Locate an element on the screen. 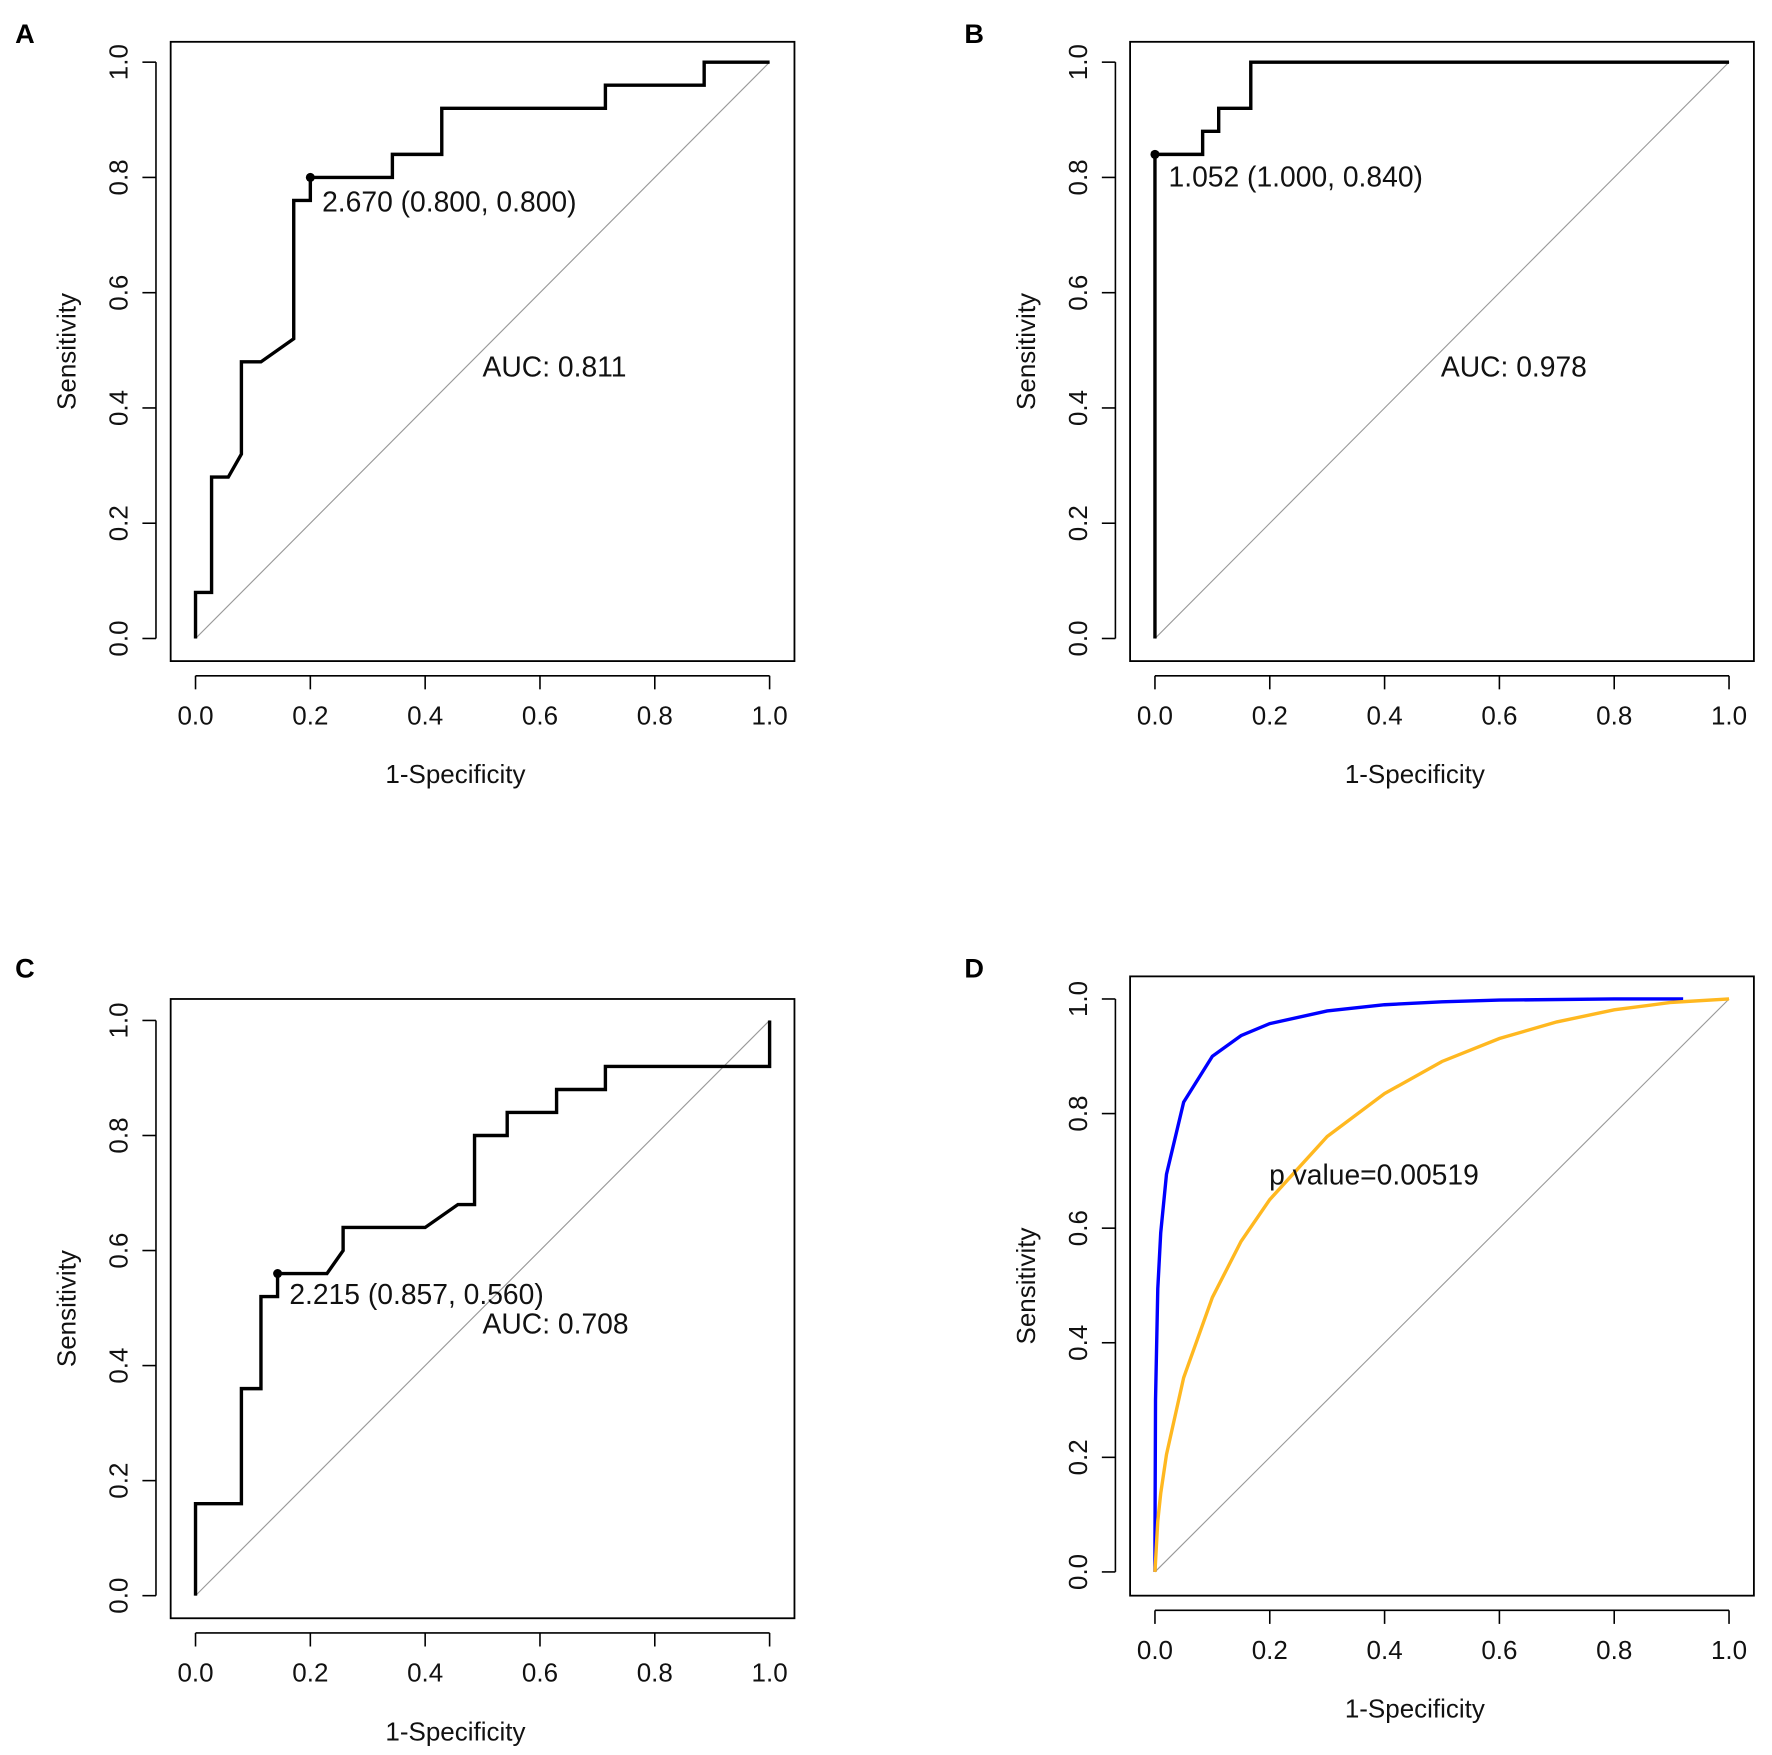 This screenshot has width=1772, height=1755. p-value-label: p value=0.00519 is located at coordinates (1374, 1174).